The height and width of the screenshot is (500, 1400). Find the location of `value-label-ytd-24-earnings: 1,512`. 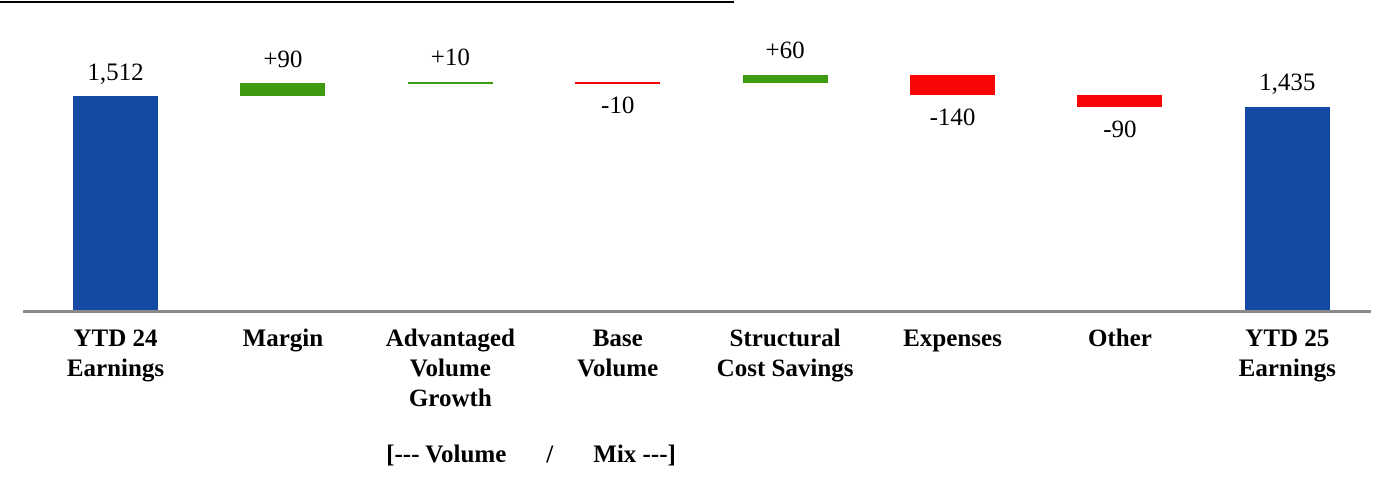

value-label-ytd-24-earnings: 1,512 is located at coordinates (115, 72).